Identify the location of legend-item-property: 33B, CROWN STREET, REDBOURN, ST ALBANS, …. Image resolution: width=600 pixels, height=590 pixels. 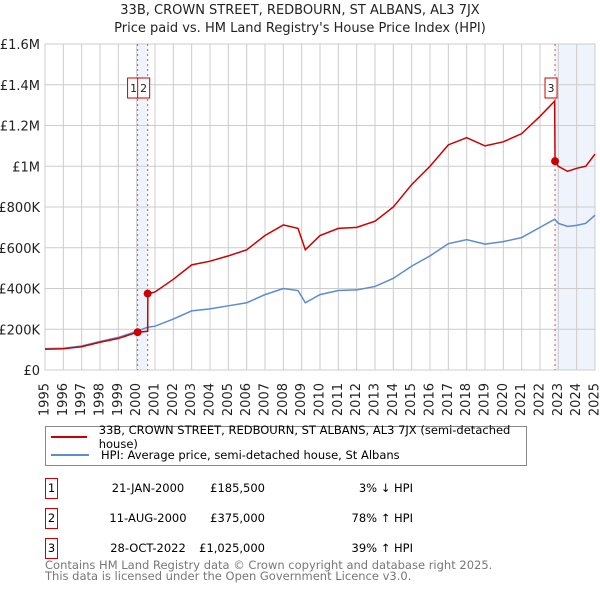
(288, 437).